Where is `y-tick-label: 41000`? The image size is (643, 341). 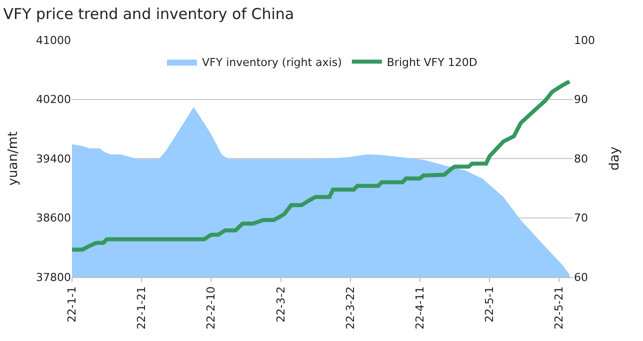 y-tick-label: 41000 is located at coordinates (53, 40).